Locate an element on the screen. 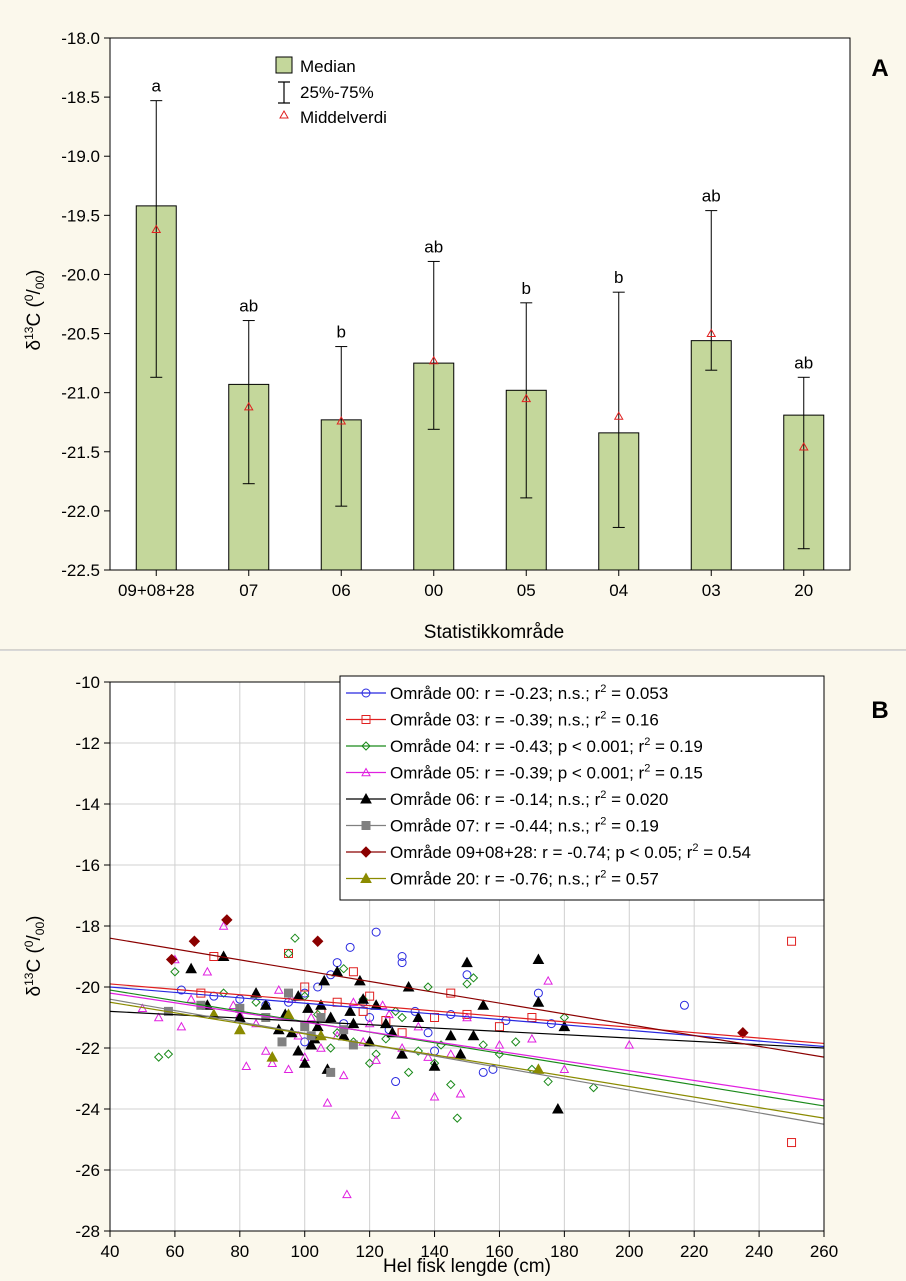 The image size is (906, 1281). panel-a-x-tick-label: 20 is located at coordinates (803, 590).